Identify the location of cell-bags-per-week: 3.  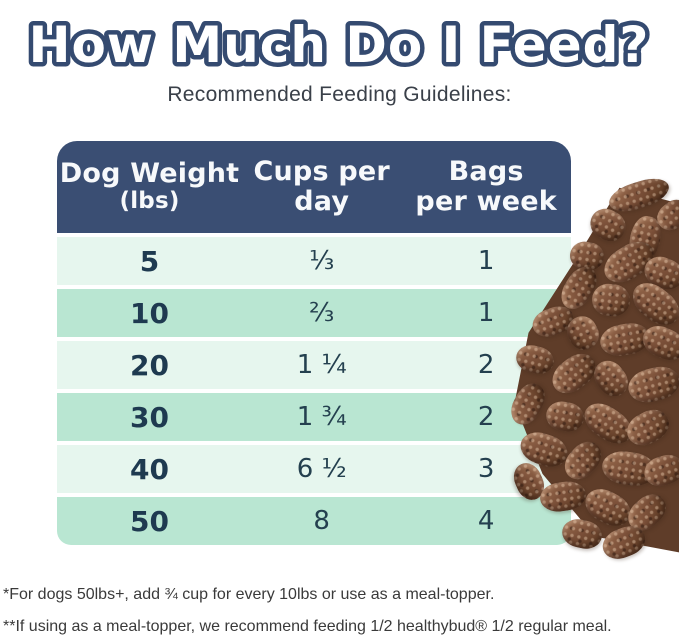
(486, 469).